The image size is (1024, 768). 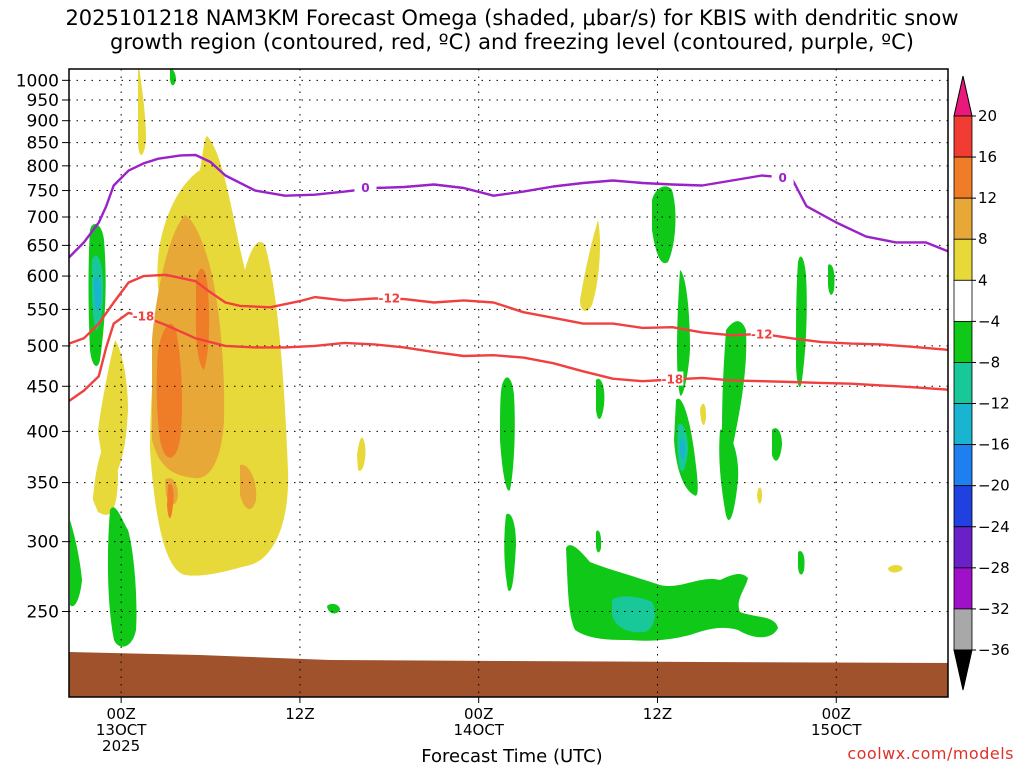 What do you see at coordinates (994, 527) in the screenshot?
I see `colorbar-label: −24` at bounding box center [994, 527].